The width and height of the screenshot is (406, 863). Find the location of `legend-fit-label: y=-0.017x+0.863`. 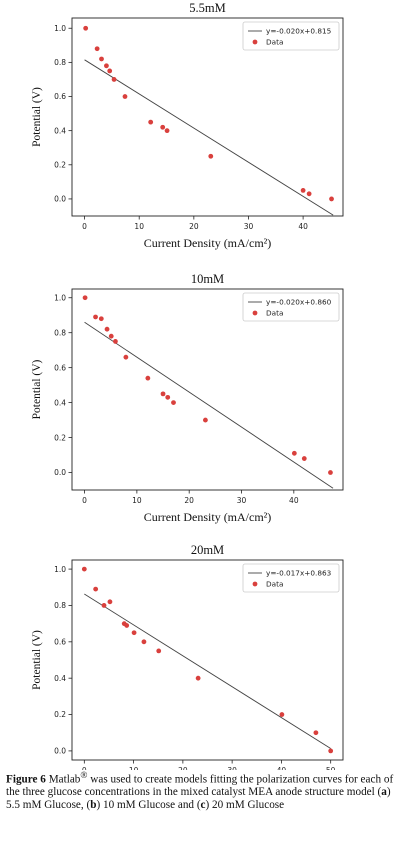

legend-fit-label: y=-0.017x+0.863 is located at coordinates (299, 573).